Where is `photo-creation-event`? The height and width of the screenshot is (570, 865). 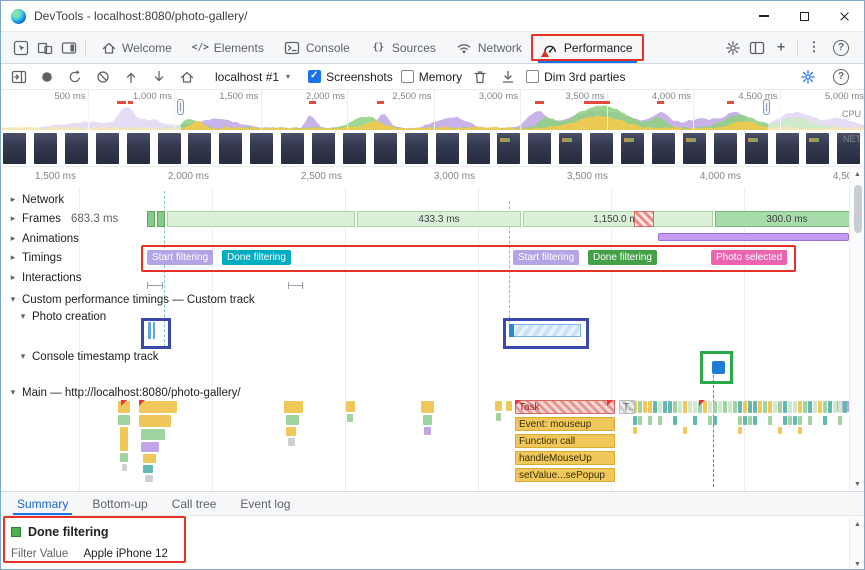 photo-creation-event is located at coordinates (149, 330).